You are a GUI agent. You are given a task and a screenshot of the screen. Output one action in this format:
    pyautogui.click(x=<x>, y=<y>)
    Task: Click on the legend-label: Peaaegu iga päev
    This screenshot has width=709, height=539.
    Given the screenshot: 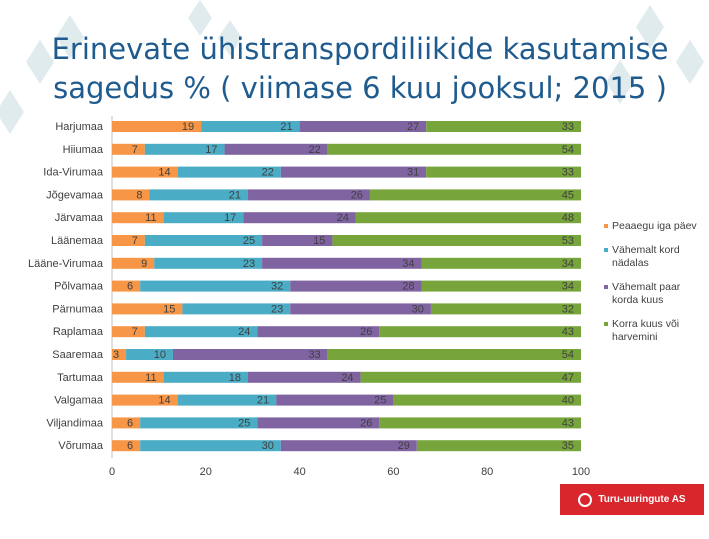 What is the action you would take?
    pyautogui.click(x=654, y=226)
    